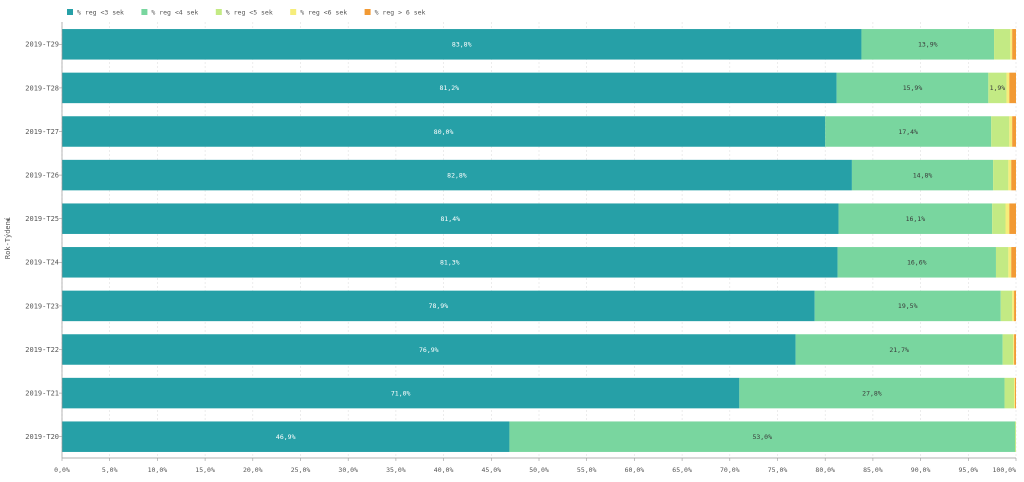  I want to click on value-tick-label: 95,0%, so click(969, 470).